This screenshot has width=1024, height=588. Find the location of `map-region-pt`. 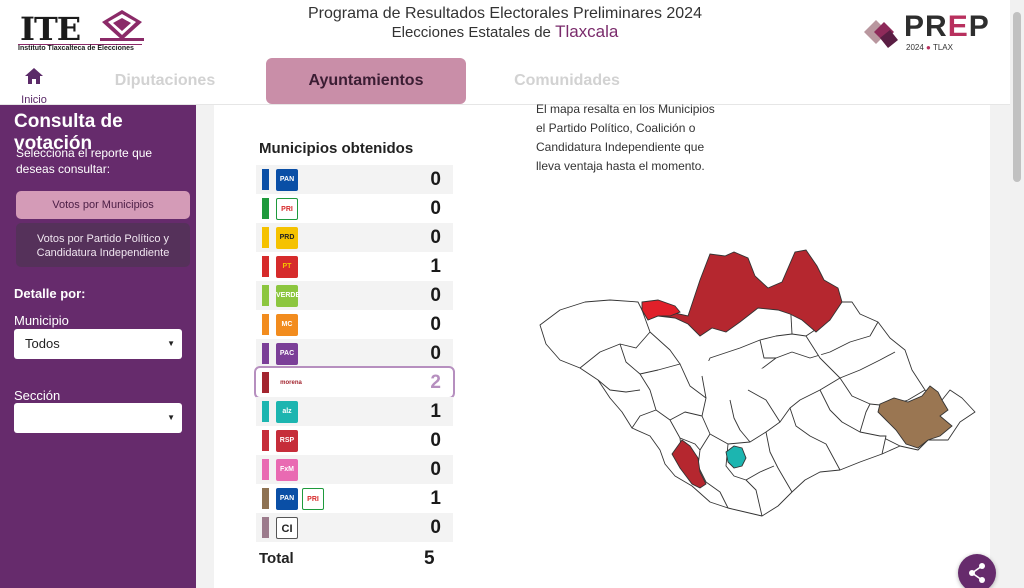

map-region-pt is located at coordinates (661, 310).